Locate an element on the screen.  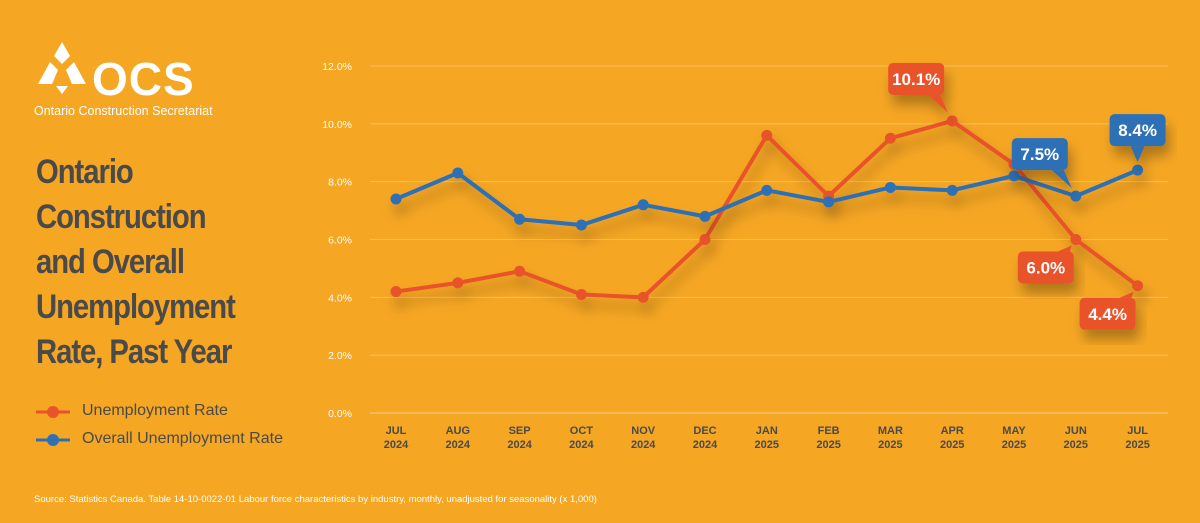
ocs-logo: OCS Ontario Construction Secretariat is located at coordinates (134, 78).